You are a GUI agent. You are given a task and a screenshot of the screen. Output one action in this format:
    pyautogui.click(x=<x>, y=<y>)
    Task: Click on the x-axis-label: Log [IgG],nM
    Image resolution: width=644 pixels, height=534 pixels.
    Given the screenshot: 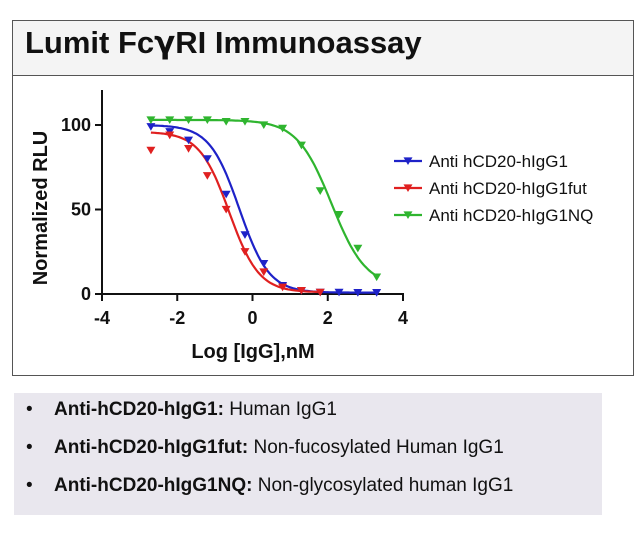 What is the action you would take?
    pyautogui.click(x=252, y=352)
    